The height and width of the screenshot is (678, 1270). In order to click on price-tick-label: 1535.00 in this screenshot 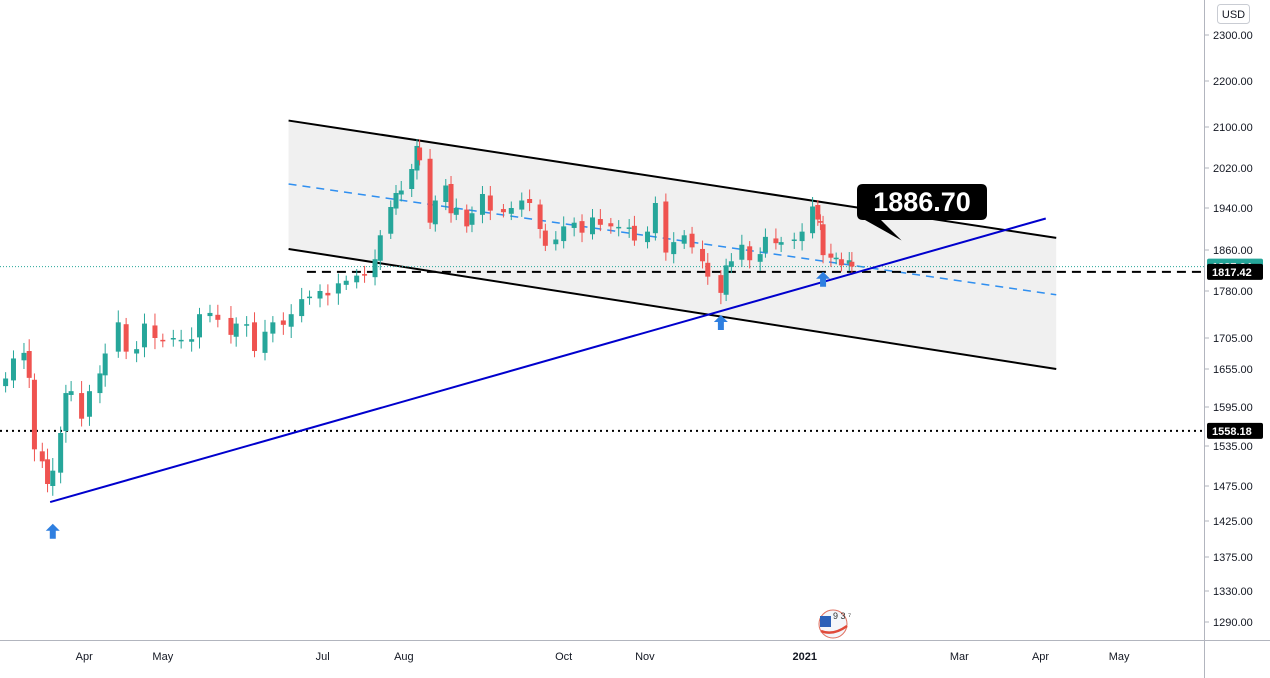, I will do `click(1233, 447)`.